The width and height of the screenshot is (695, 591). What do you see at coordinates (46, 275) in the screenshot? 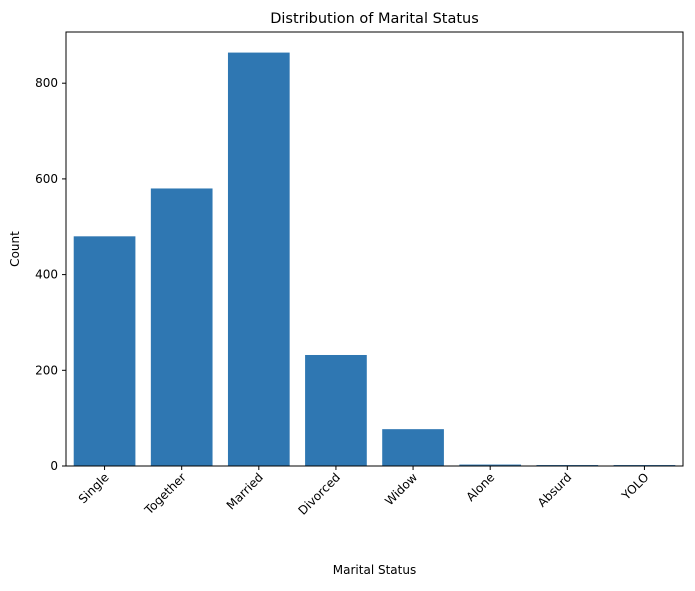
I see `y-tick-label: 400` at bounding box center [46, 275].